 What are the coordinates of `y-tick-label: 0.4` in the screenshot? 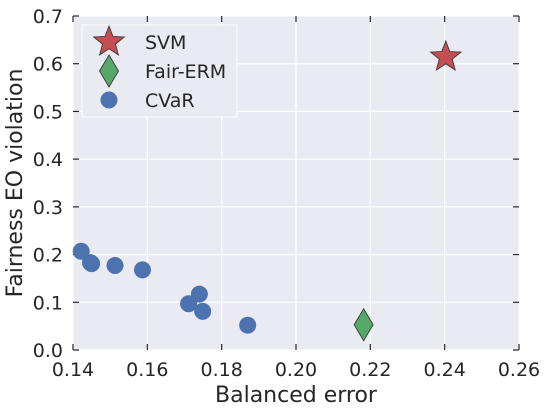 It's located at (48, 160).